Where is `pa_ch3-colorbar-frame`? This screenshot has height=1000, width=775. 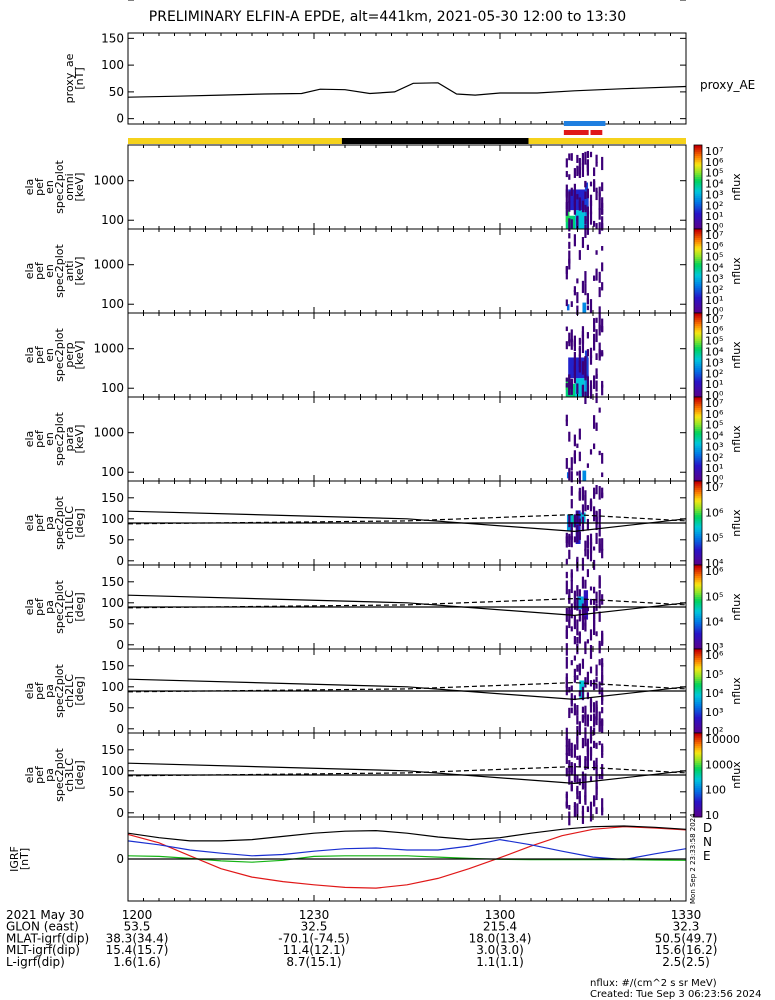
pa_ch3-colorbar-frame is located at coordinates (698, 775).